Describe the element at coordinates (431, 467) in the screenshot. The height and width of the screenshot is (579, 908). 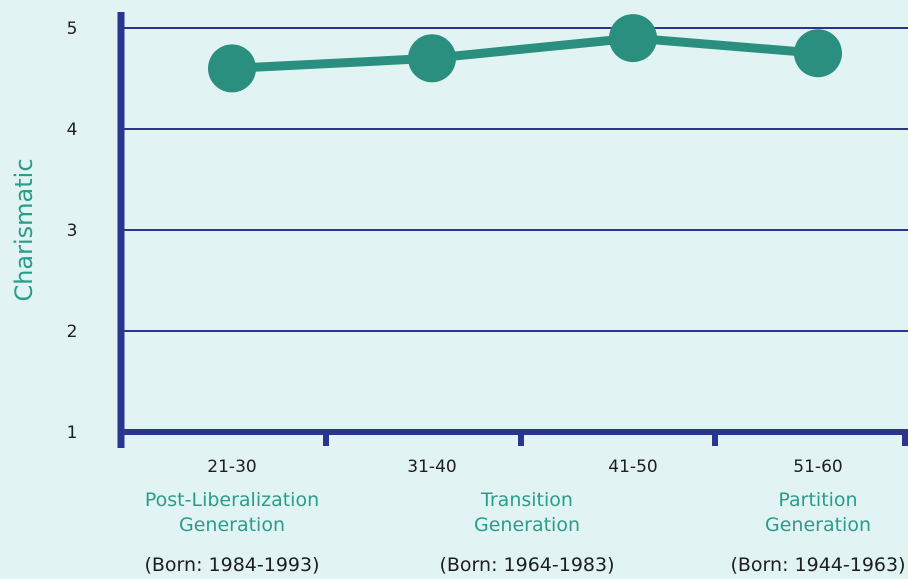
I see `x-tick-label-31-40: 31-40` at that location.